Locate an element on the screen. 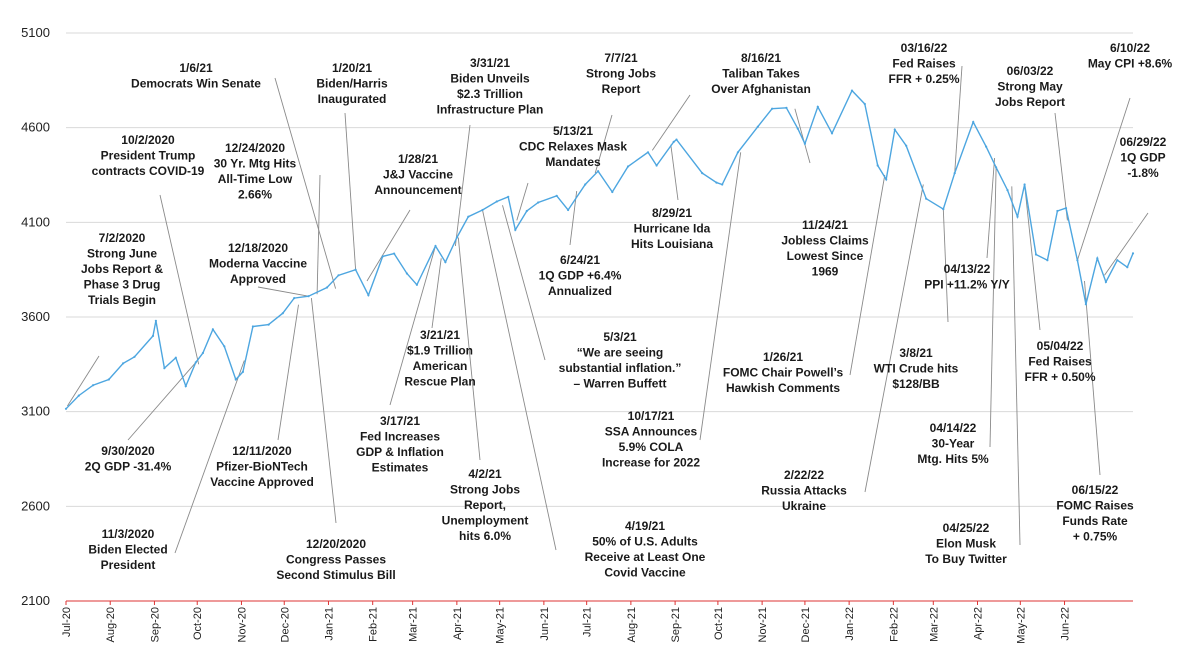 The height and width of the screenshot is (650, 1200). annotation-text: 11/24/21 is located at coordinates (825, 225).